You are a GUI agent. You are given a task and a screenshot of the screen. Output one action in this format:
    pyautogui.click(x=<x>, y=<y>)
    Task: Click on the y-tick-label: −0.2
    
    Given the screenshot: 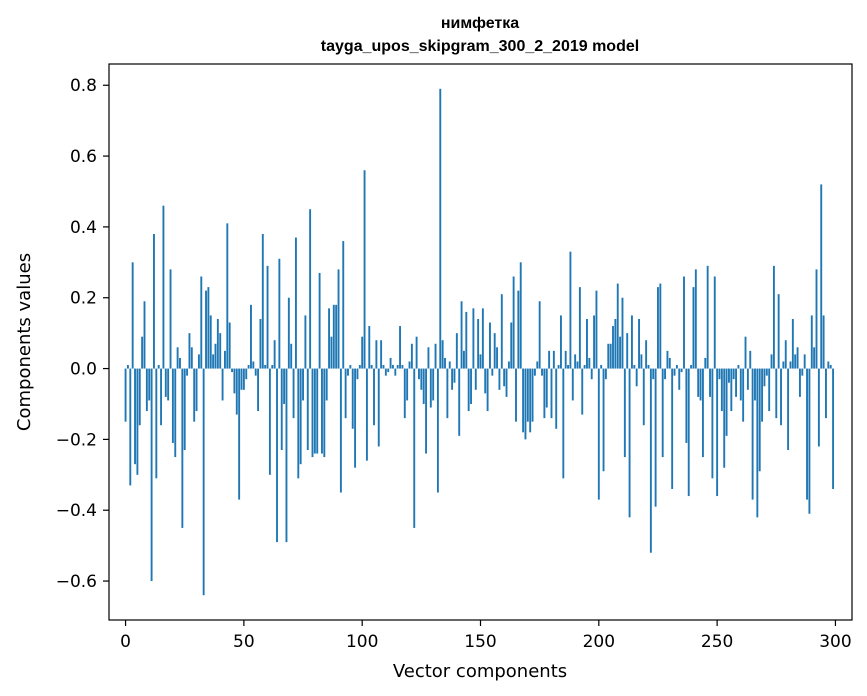 What is the action you would take?
    pyautogui.click(x=76, y=440)
    